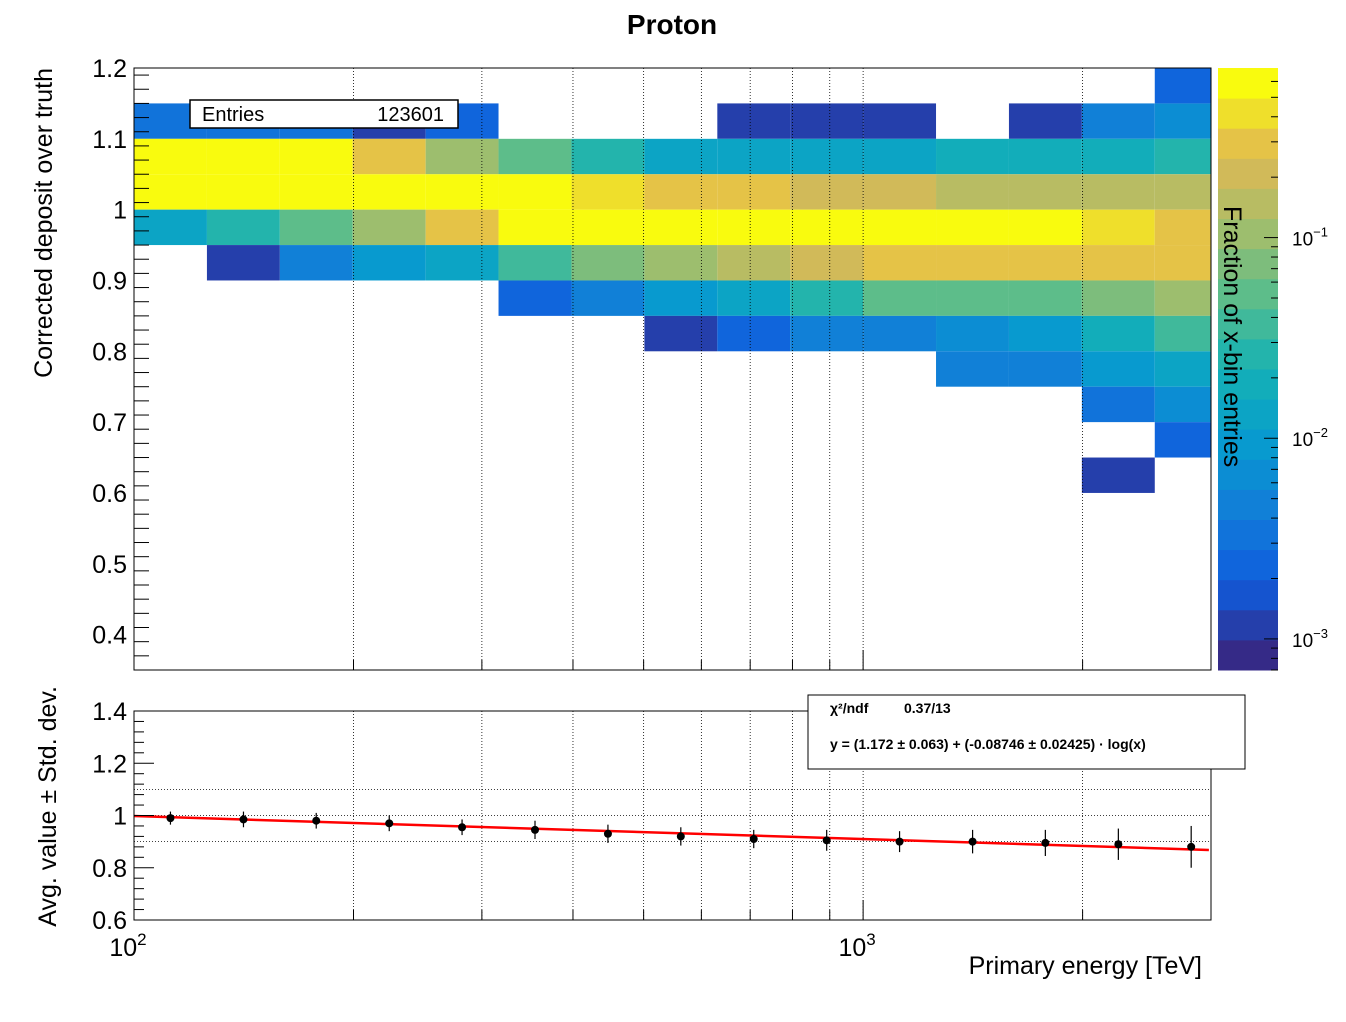  I want to click on colorbar-axis: 10⁻¹ 10⁻² 10⁻³, so click(1296, 375).